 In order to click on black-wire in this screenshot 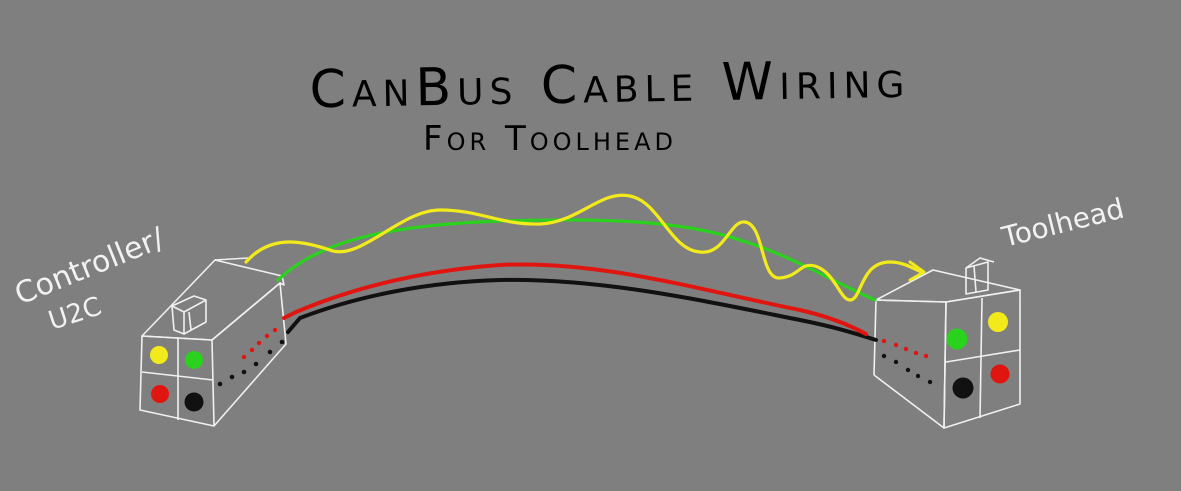, I will do `click(582, 309)`.